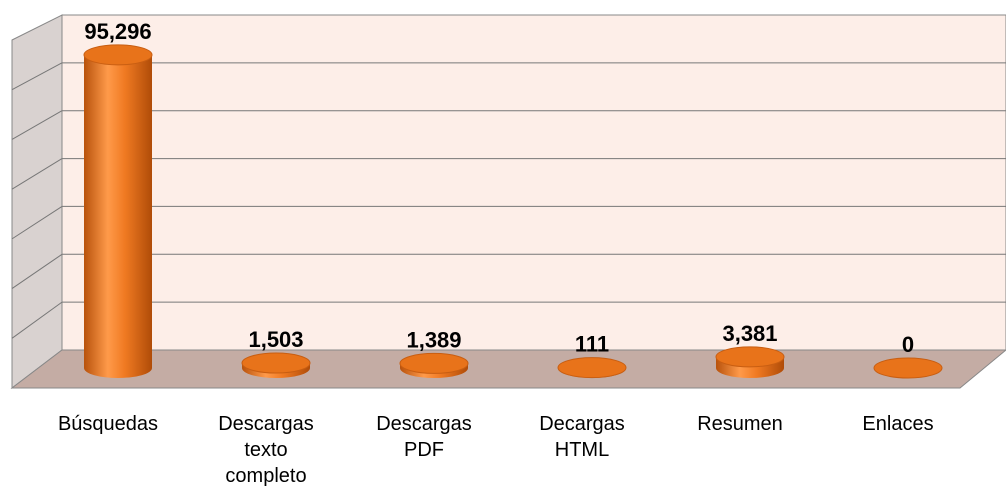  What do you see at coordinates (266, 450) in the screenshot?
I see `x-tick-label: Descargas texto completo` at bounding box center [266, 450].